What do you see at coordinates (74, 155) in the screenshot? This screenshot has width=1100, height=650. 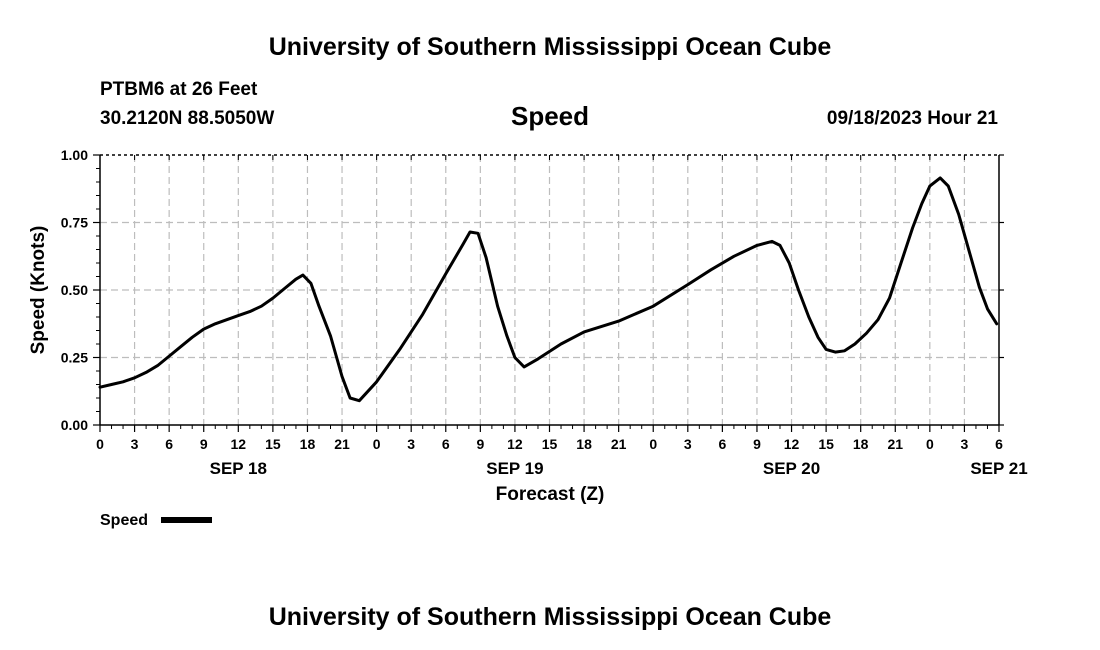 I see `y-tick-label: 1.00` at bounding box center [74, 155].